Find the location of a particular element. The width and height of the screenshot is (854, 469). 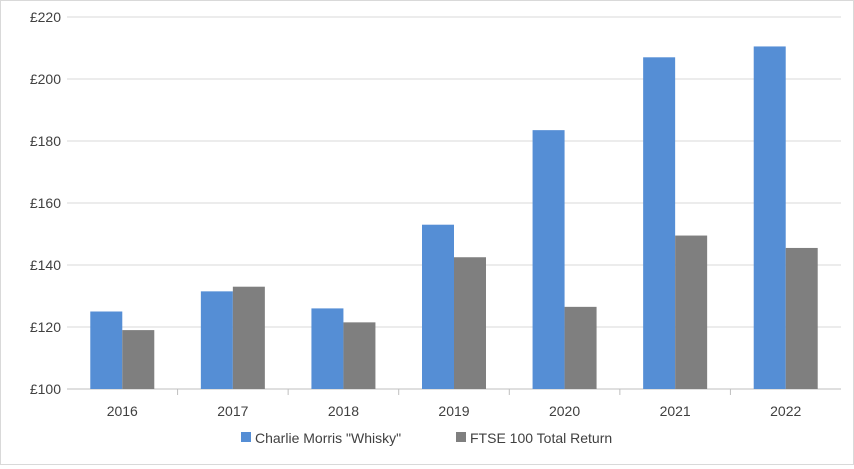

bar-series-1-2017 is located at coordinates (248, 337).